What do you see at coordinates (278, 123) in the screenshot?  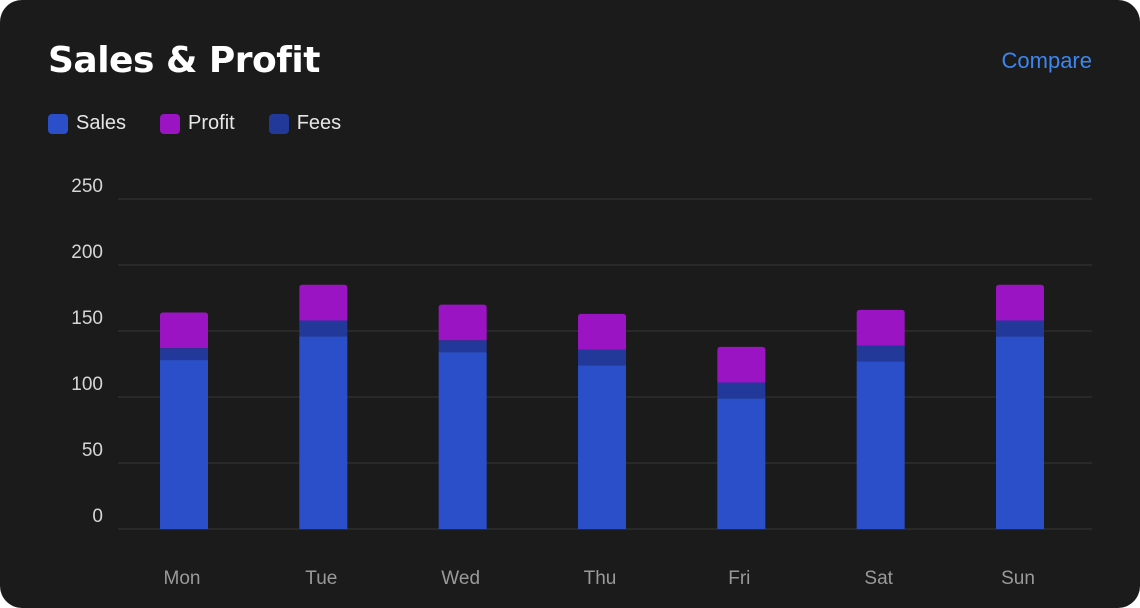 I see `legend-swatch-fees` at bounding box center [278, 123].